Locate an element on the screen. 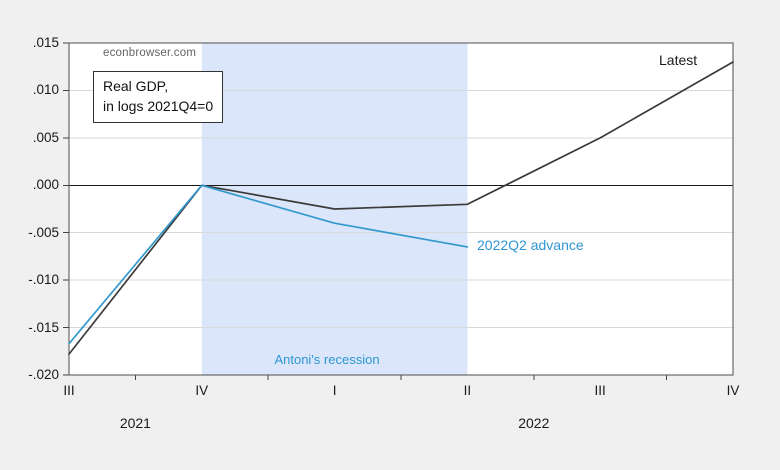  y-axis-tick-label: -.015 is located at coordinates (43, 327).